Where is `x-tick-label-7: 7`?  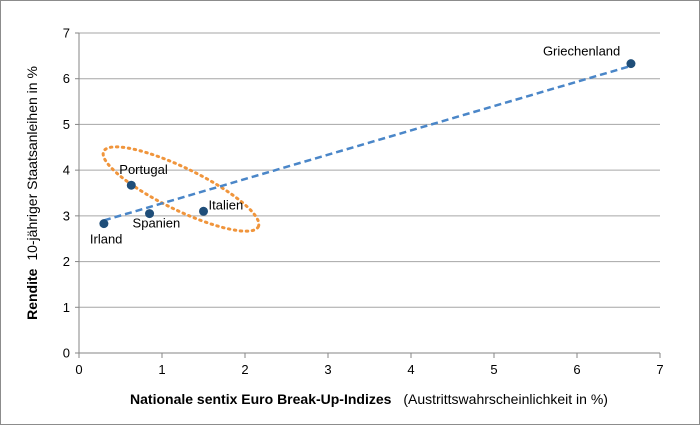 x-tick-label-7: 7 is located at coordinates (659, 369).